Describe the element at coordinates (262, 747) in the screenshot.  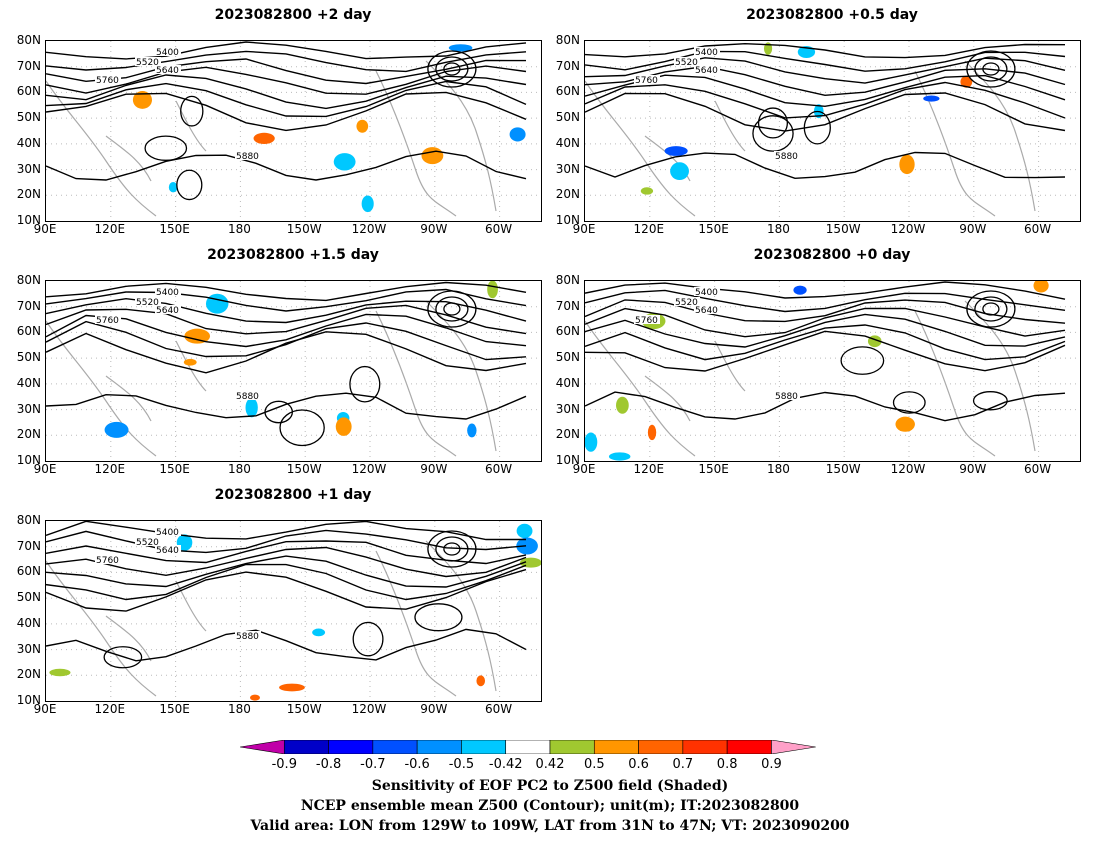
I see `colorbar-arrow-left` at that location.